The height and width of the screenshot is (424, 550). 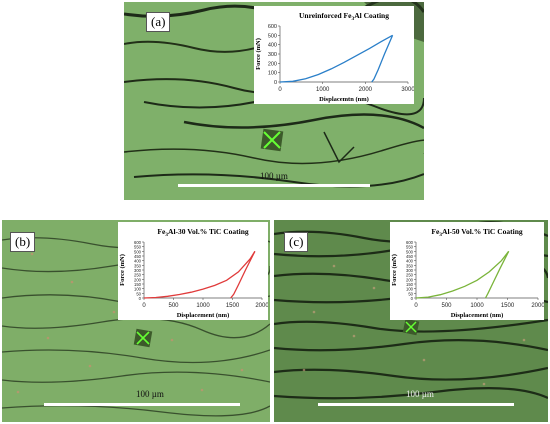 What do you see at coordinates (202, 232) in the screenshot?
I see `chart-title: Fe3Al-30 Vol.% TiC Coating` at bounding box center [202, 232].